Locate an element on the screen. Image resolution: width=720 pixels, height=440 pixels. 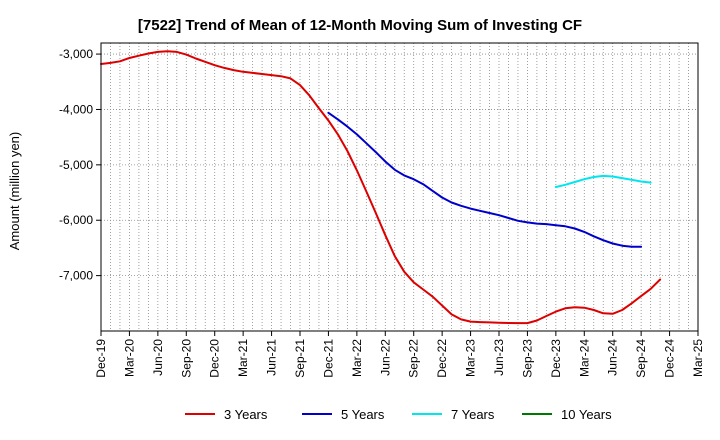
x-tick-label: Mar-24 is located at coordinates (584, 358).